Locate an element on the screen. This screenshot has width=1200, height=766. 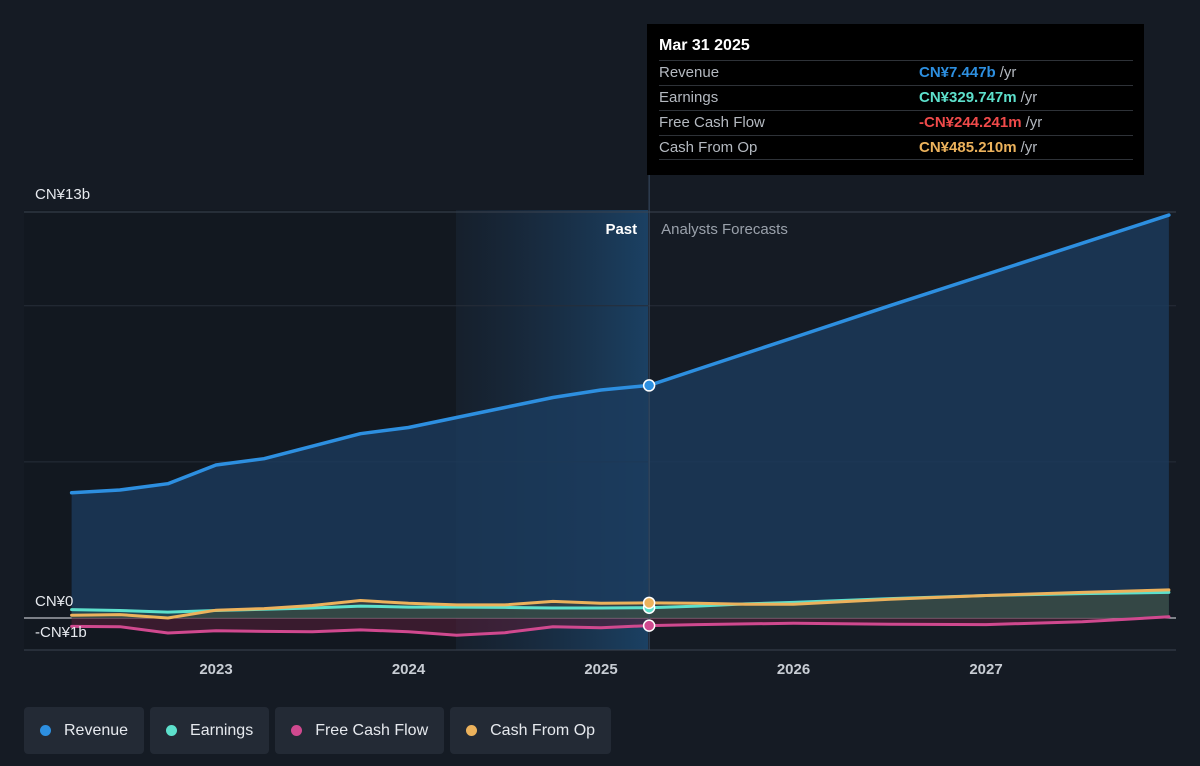
cash-from-op-line is located at coordinates (620, 604).